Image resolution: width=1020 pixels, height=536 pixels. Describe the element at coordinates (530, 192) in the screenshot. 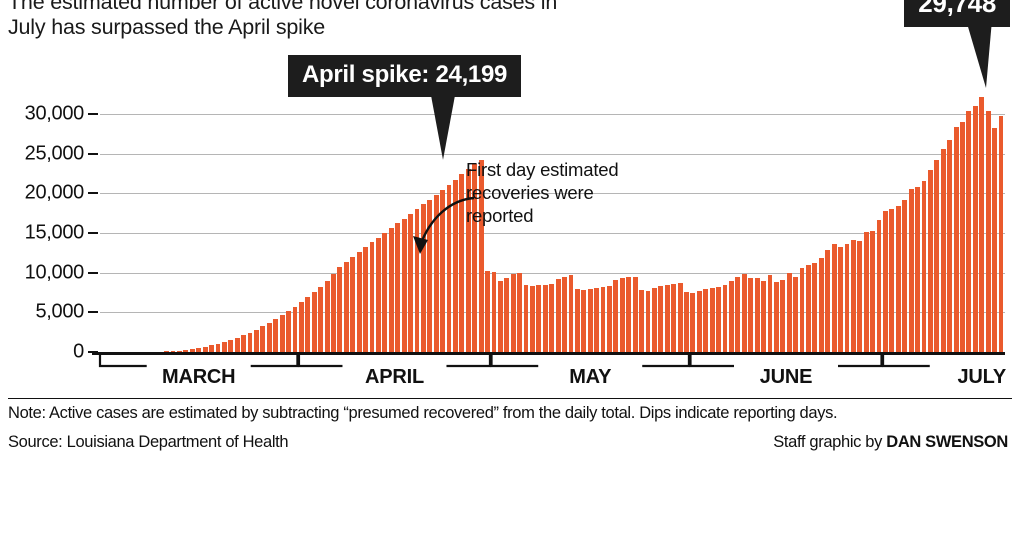

I see `annotation-line-2: recoveries were` at that location.